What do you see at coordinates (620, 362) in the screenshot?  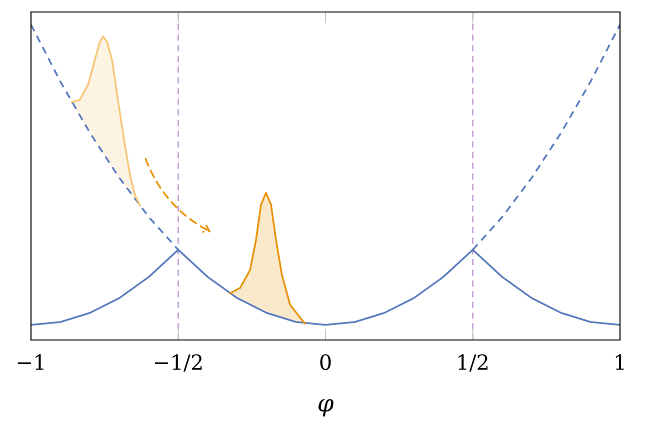 I see `x-tick-label: 1` at bounding box center [620, 362].